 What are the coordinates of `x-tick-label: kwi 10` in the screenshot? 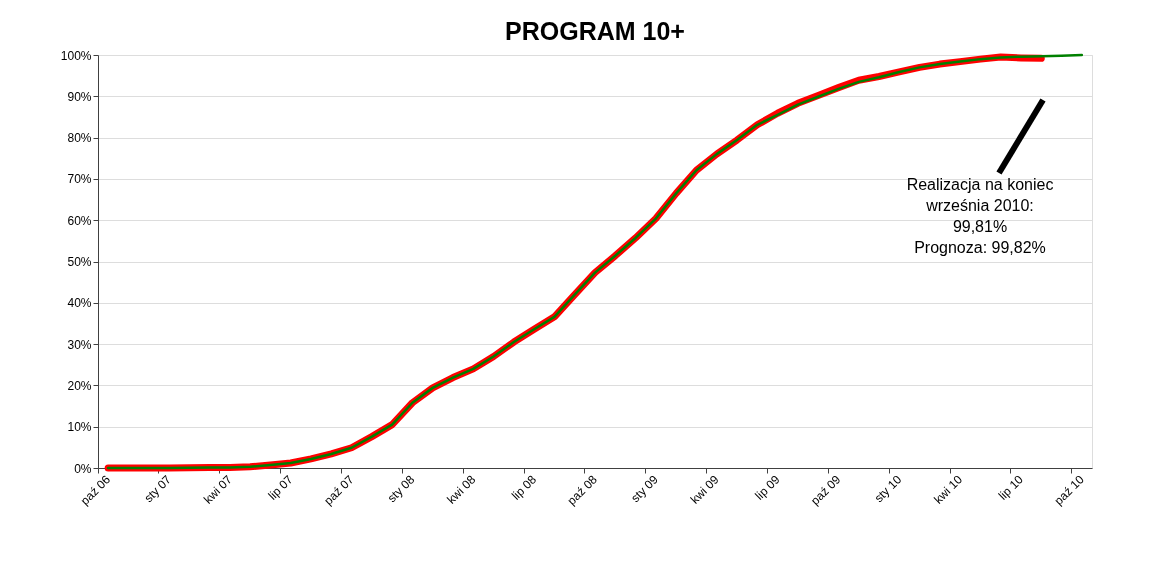 It's located at (948, 489).